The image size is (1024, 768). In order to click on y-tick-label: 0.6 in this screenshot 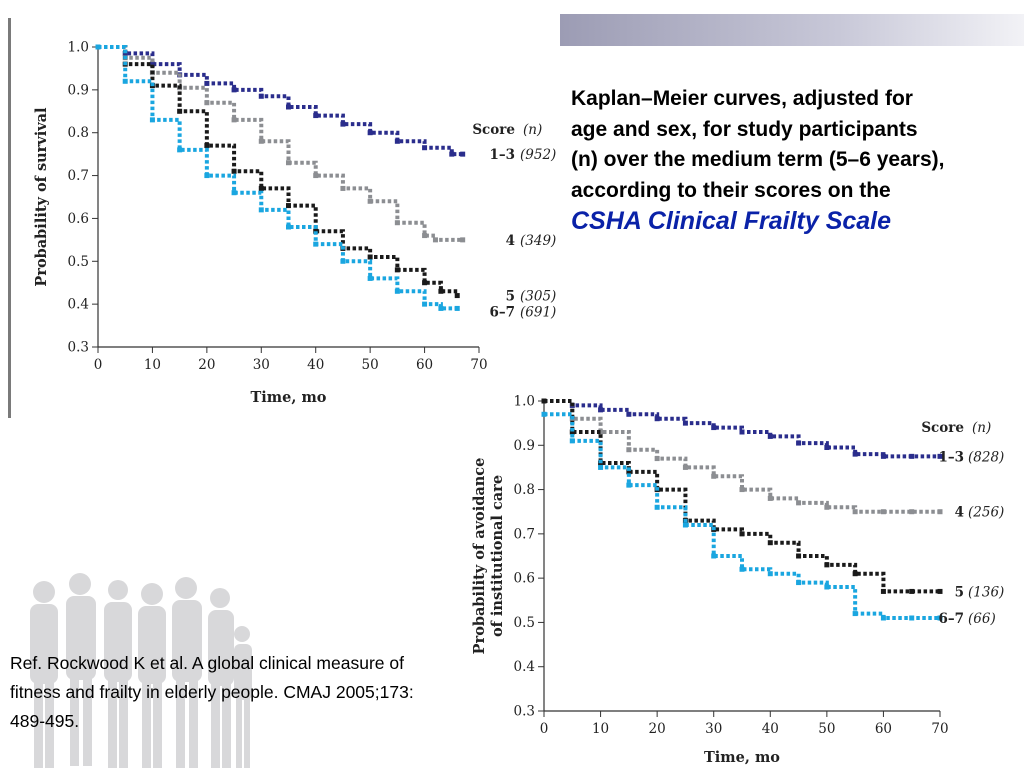, I will do `click(524, 579)`.